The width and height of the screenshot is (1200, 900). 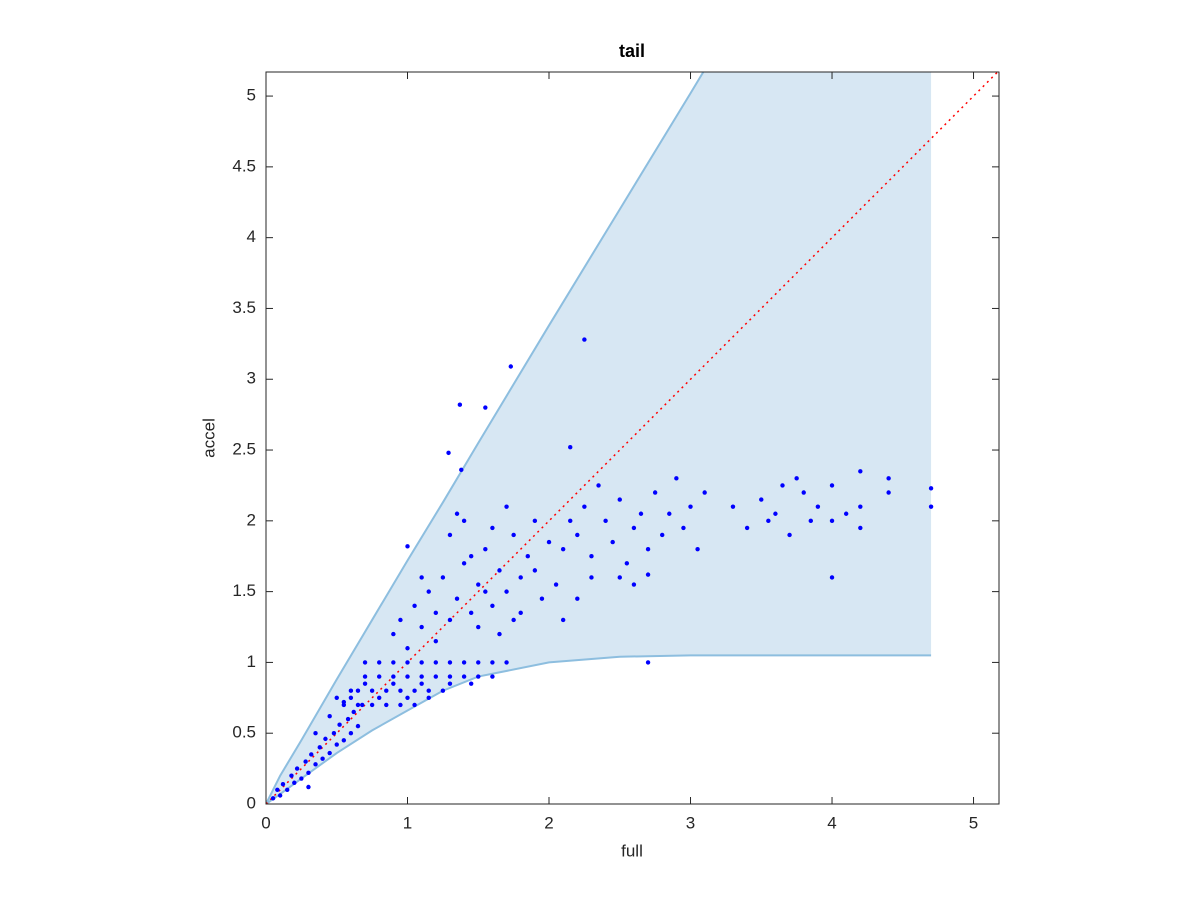 I want to click on y-tick-label: 5, so click(x=251, y=95).